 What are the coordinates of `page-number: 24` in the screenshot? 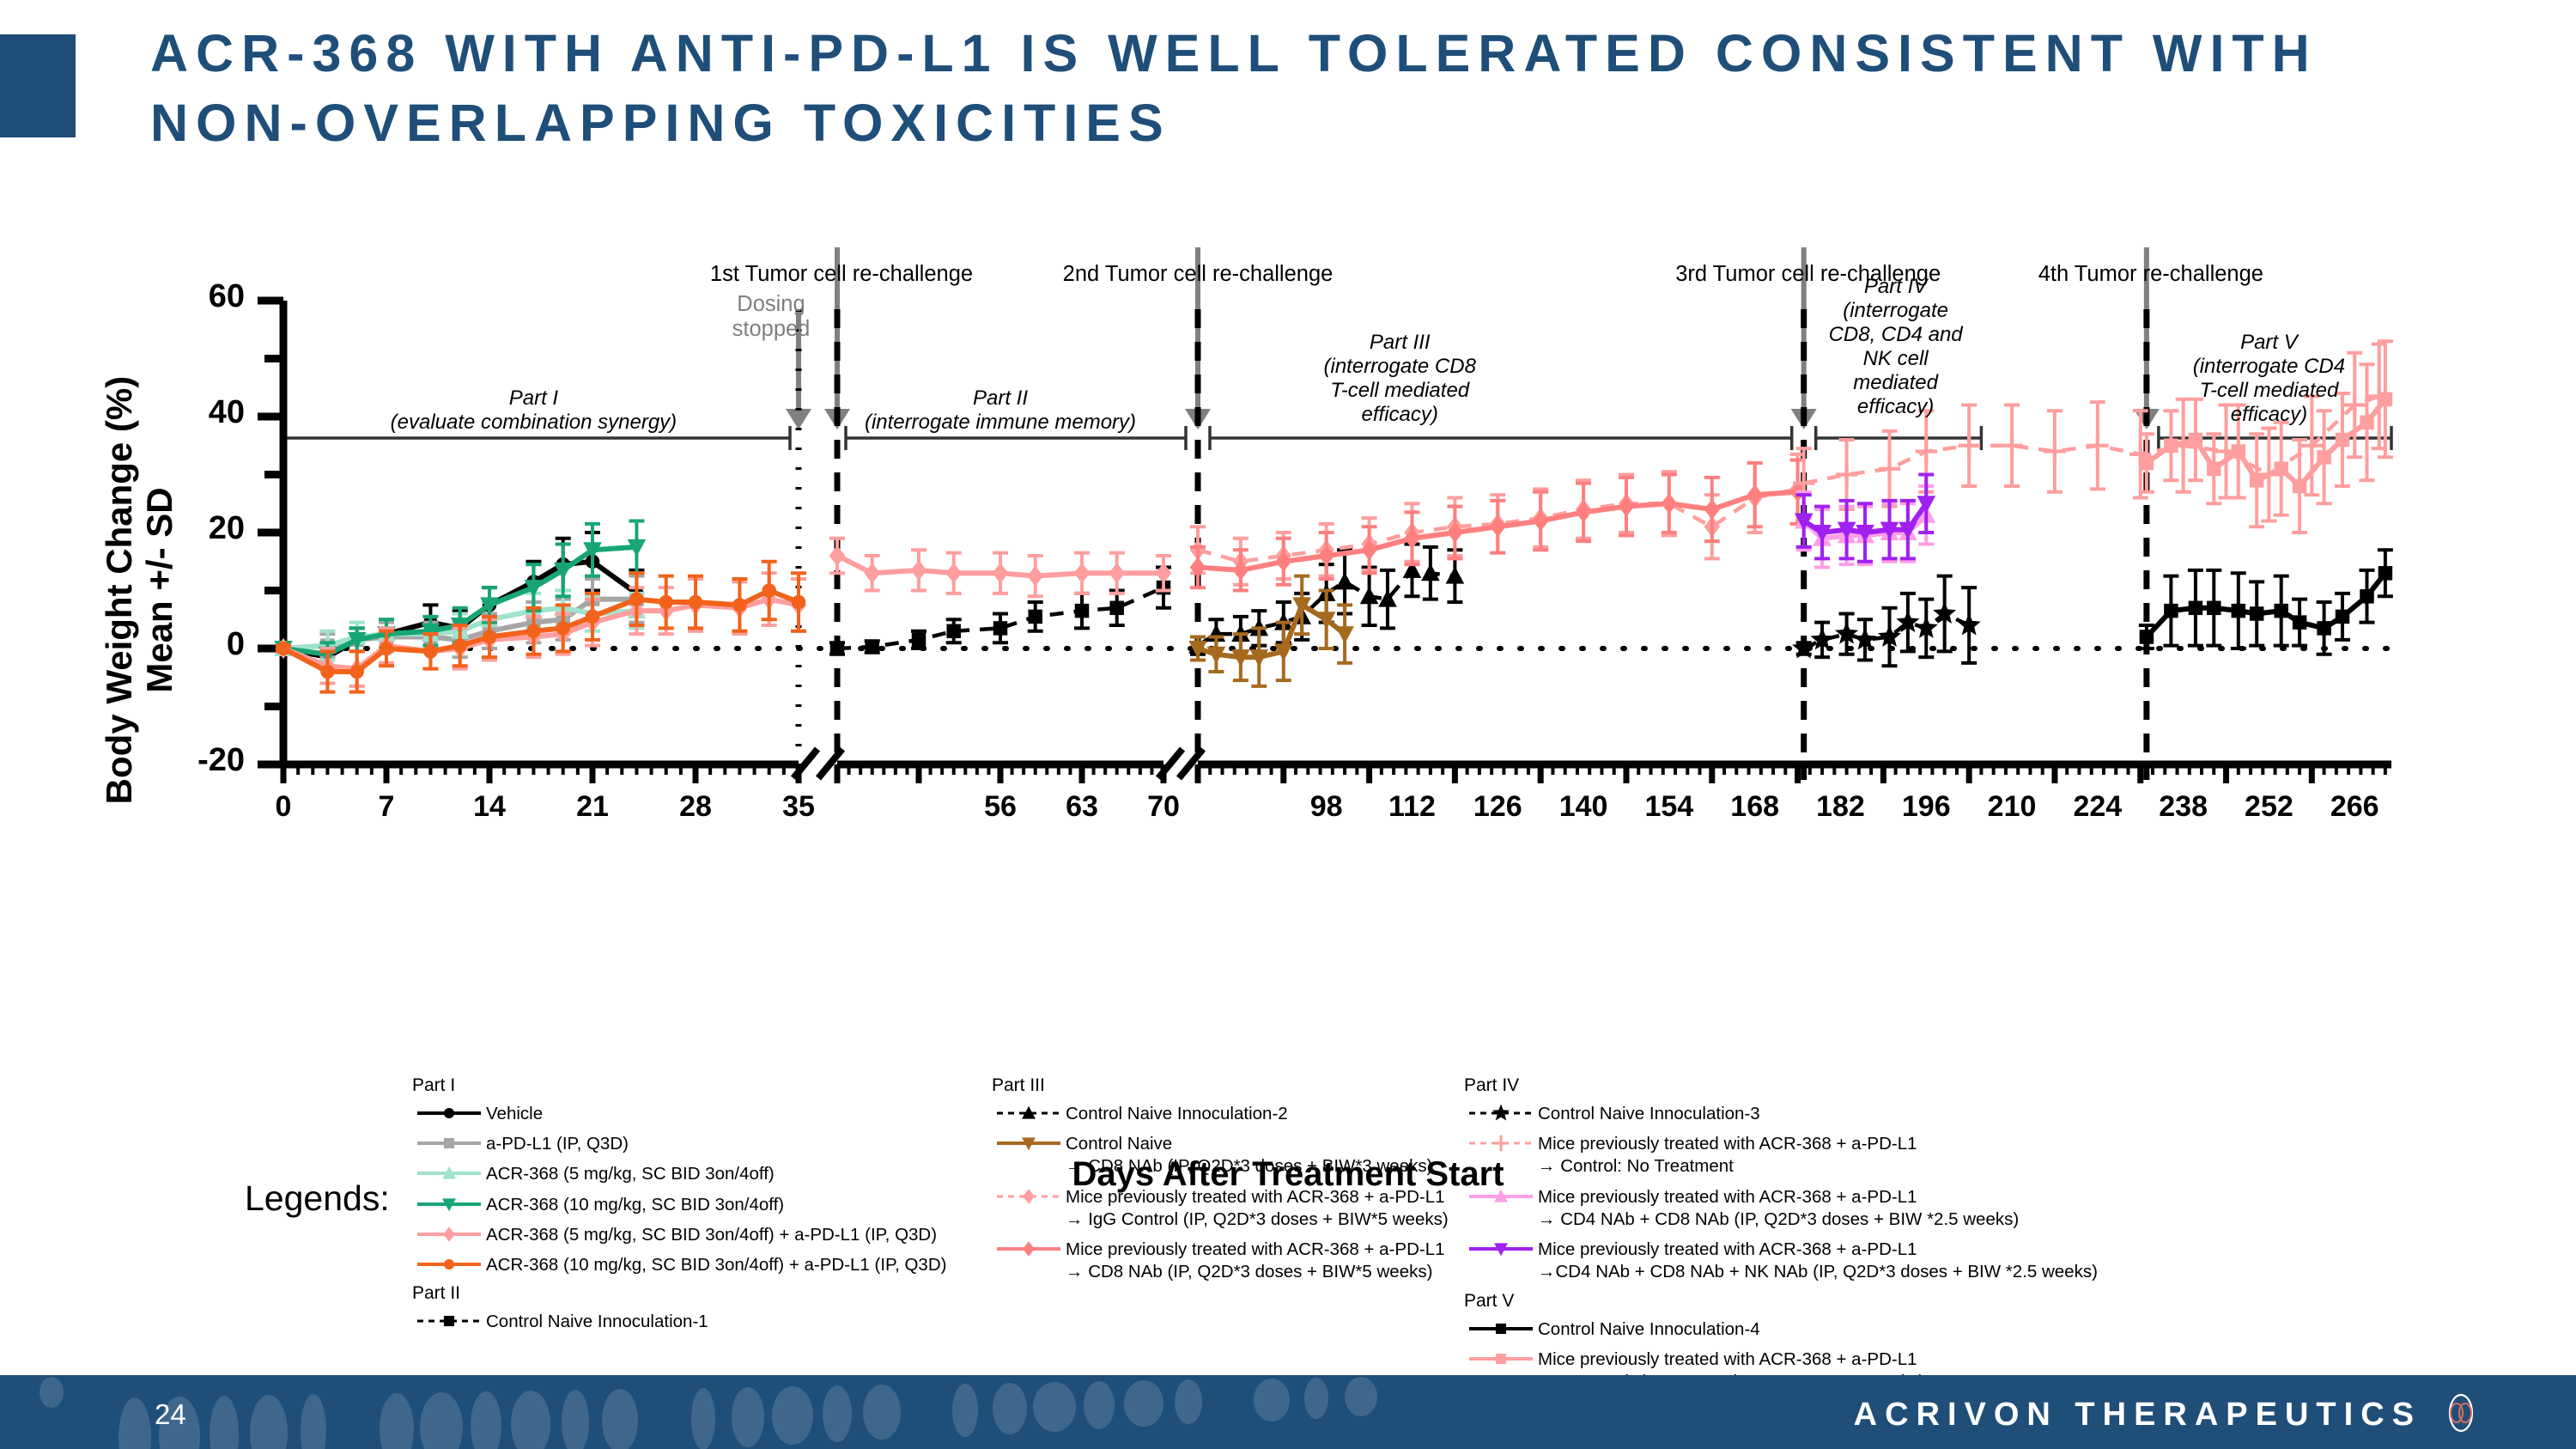 It's located at (170, 1414).